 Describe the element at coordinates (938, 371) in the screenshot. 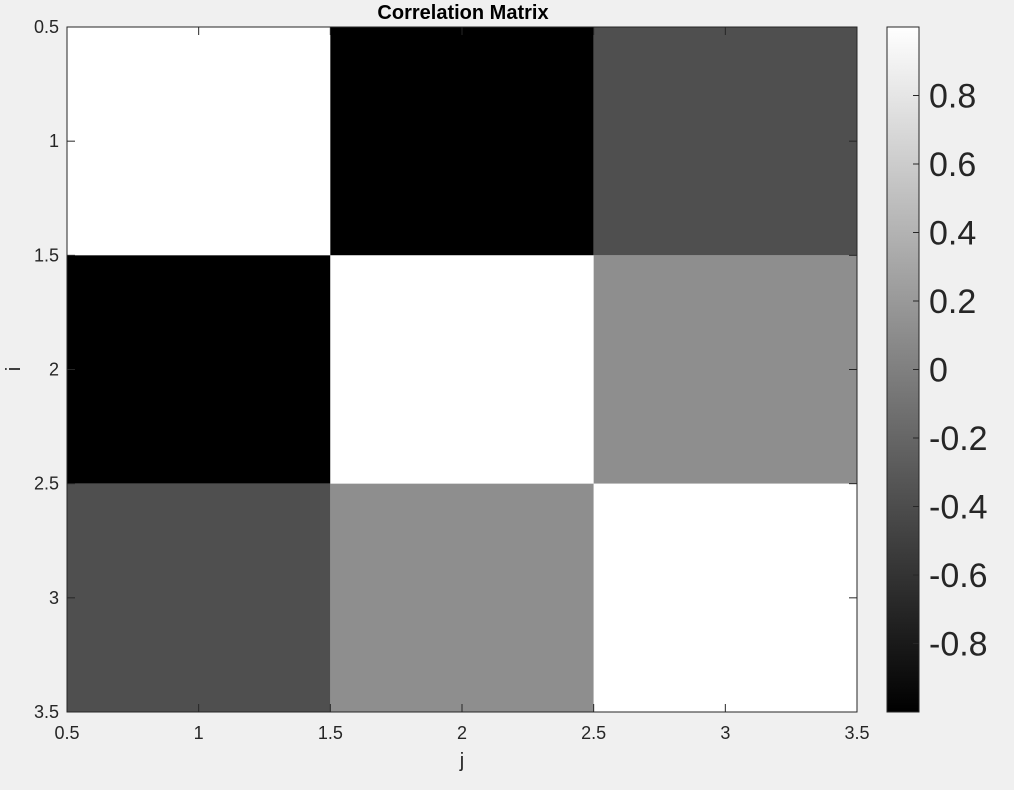

I see `colorbar-tick-label: 0` at that location.